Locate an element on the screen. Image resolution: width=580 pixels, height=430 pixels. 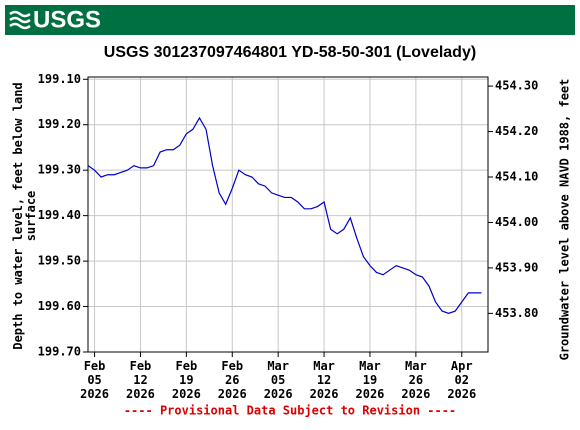
x-tick-label: Mar 19 2026 is located at coordinates (370, 380).